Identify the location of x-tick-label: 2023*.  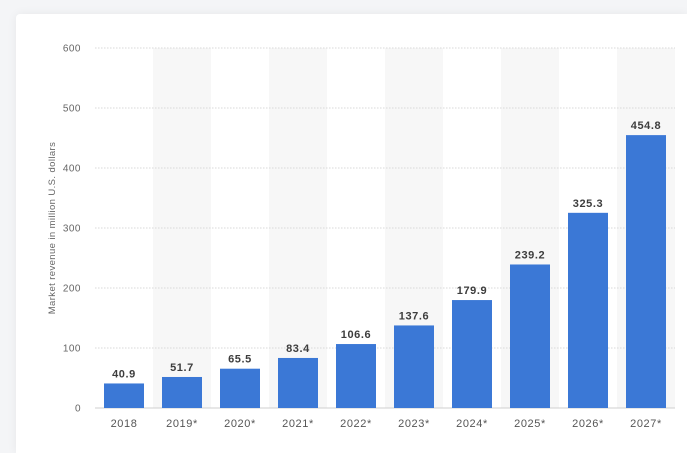
(414, 424).